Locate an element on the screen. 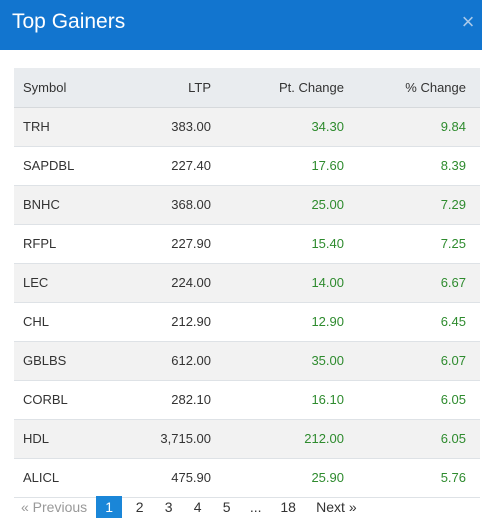  column-header-ltp: LTP is located at coordinates (162, 88).